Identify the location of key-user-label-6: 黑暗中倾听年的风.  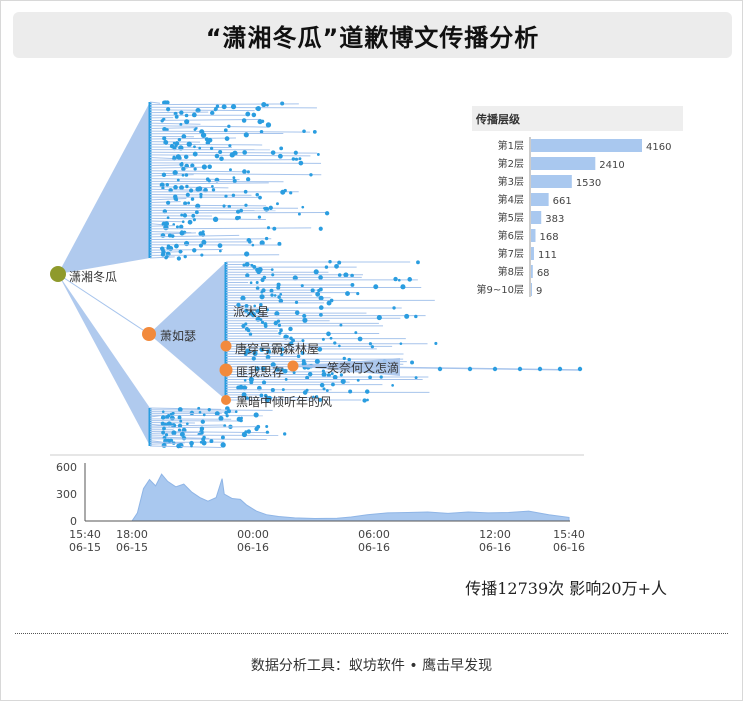
(284, 402).